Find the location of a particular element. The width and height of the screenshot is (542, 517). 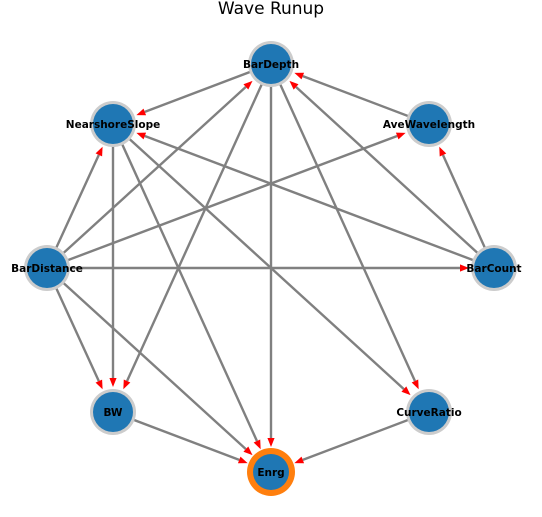

node-bar-distance: BarDistance is located at coordinates (47, 268).